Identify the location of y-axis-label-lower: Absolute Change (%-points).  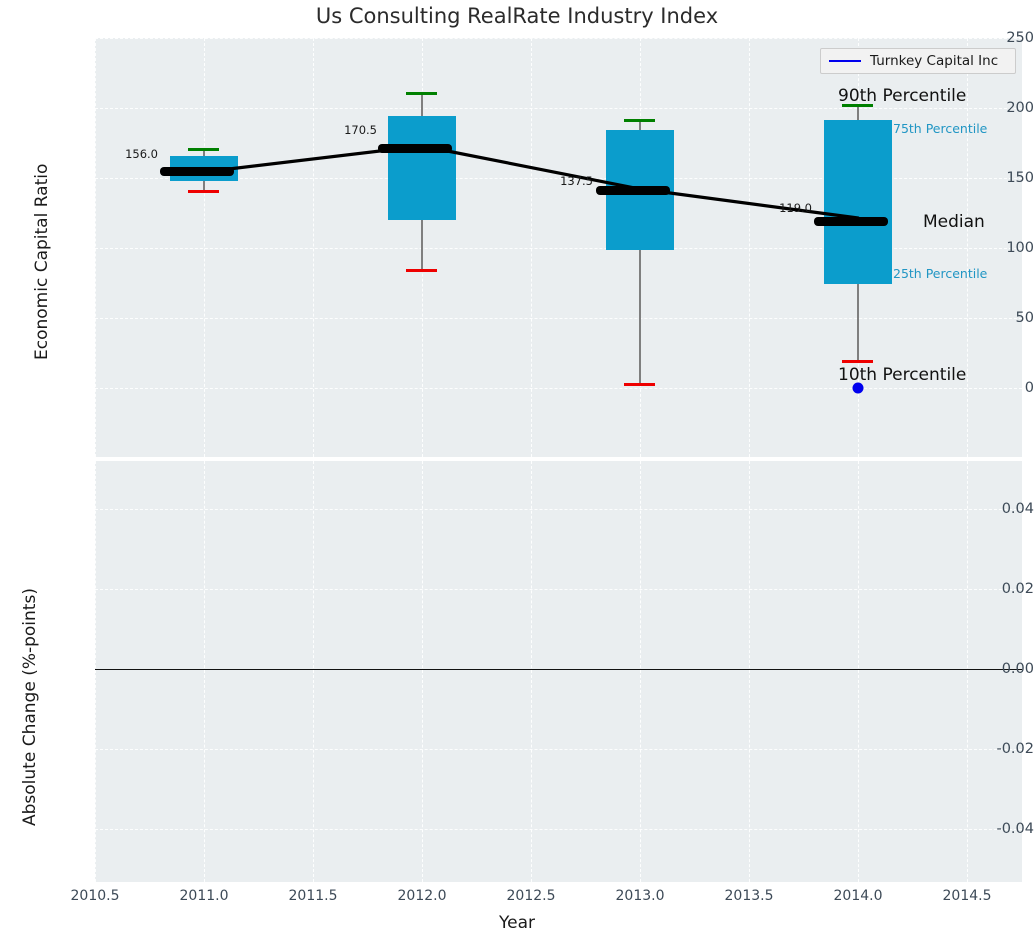
(30, 707).